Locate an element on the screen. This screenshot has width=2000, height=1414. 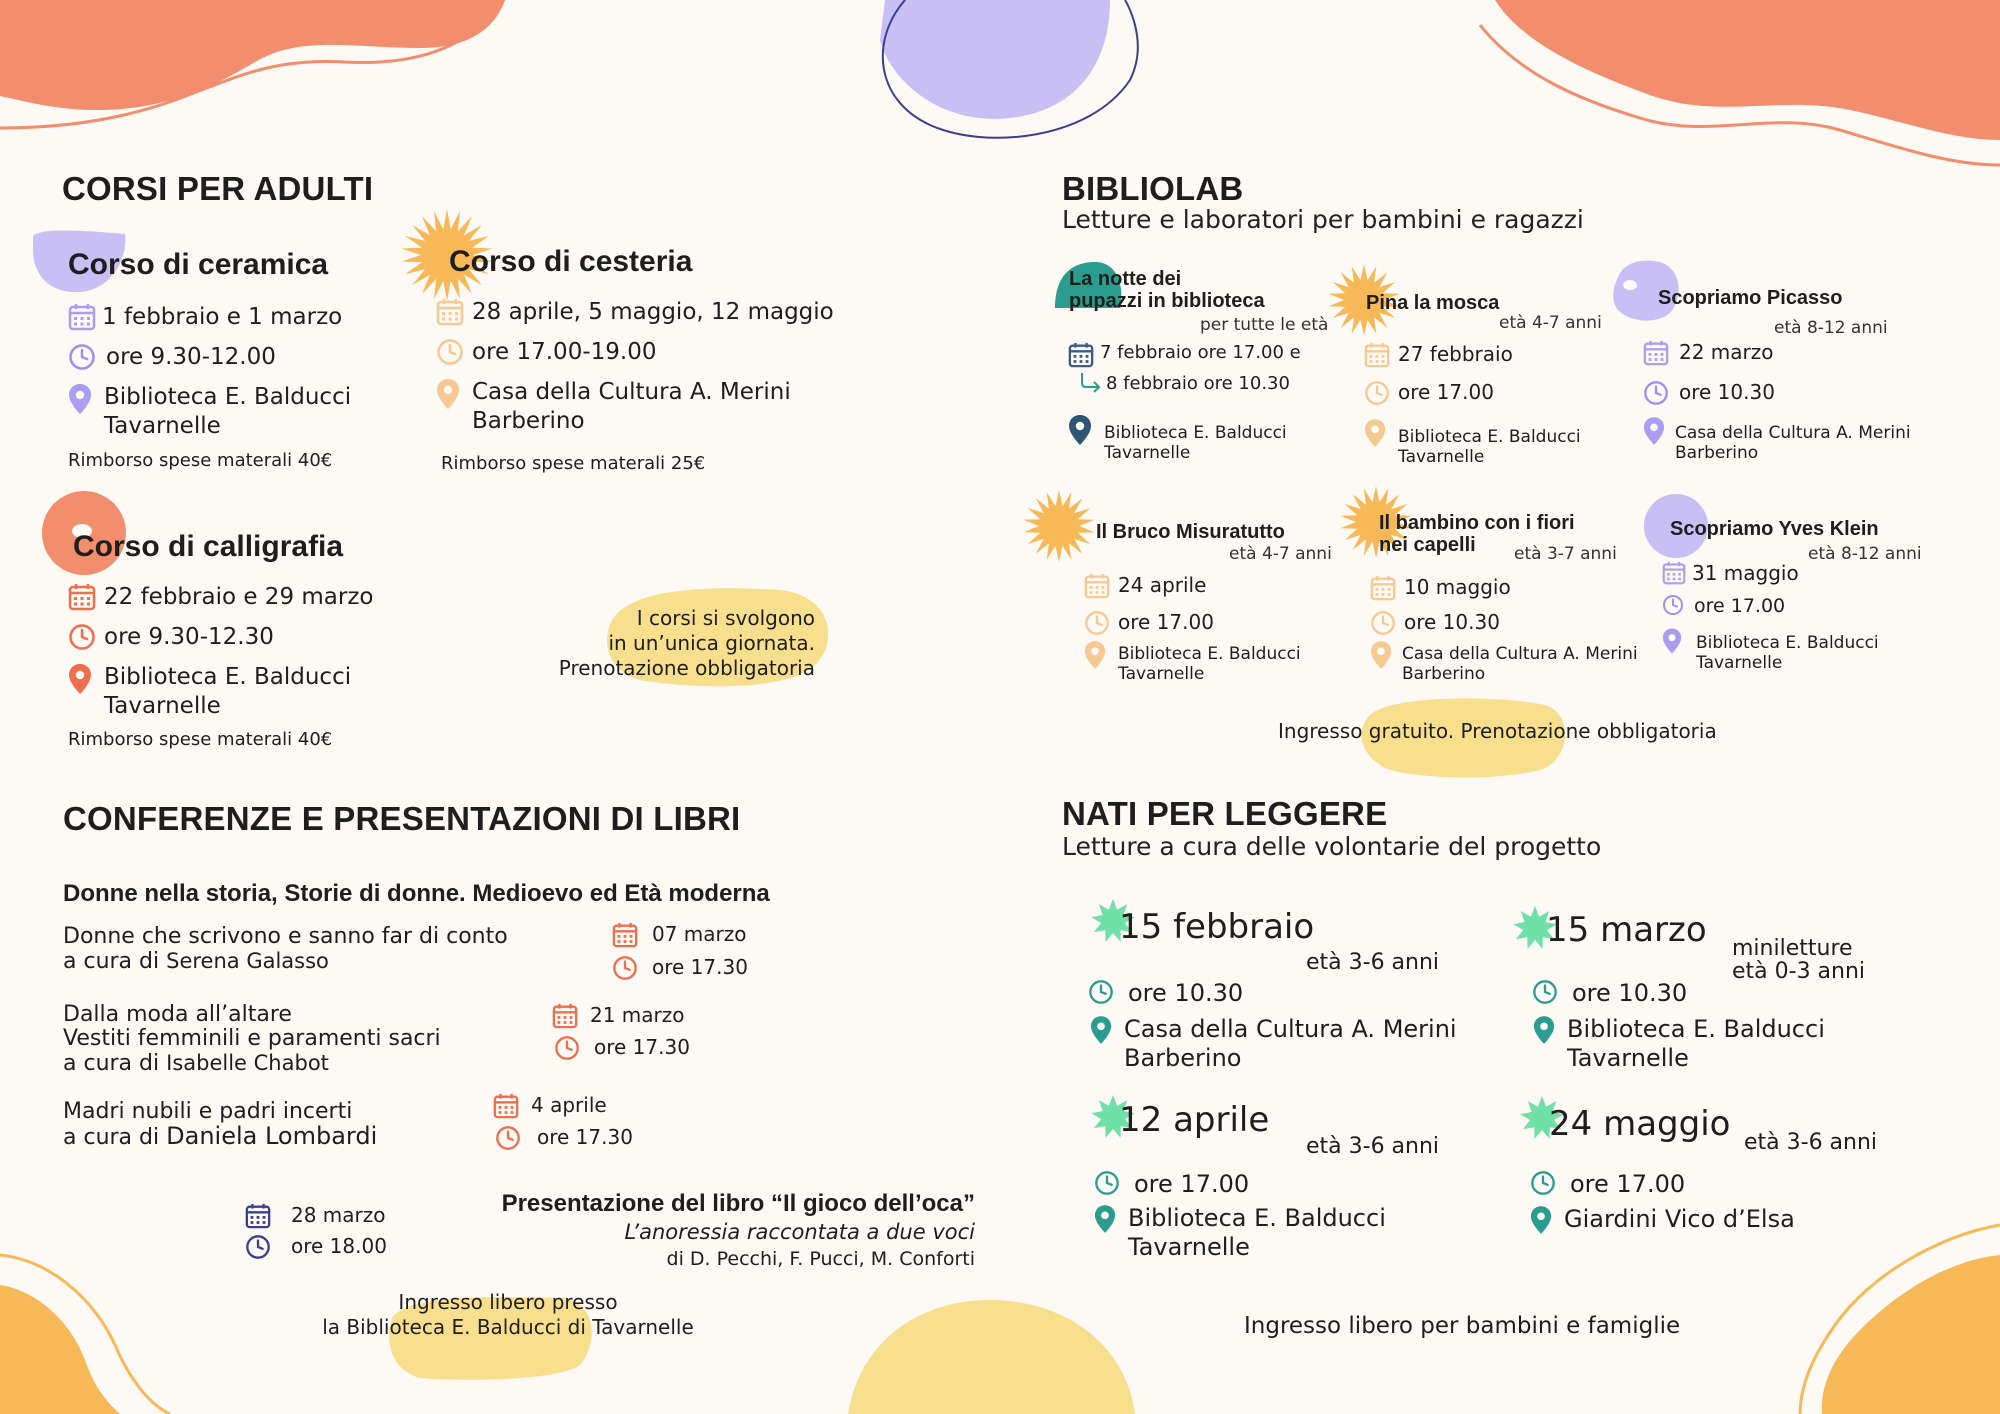
cesteria-place-line2: Barberino is located at coordinates (528, 421).